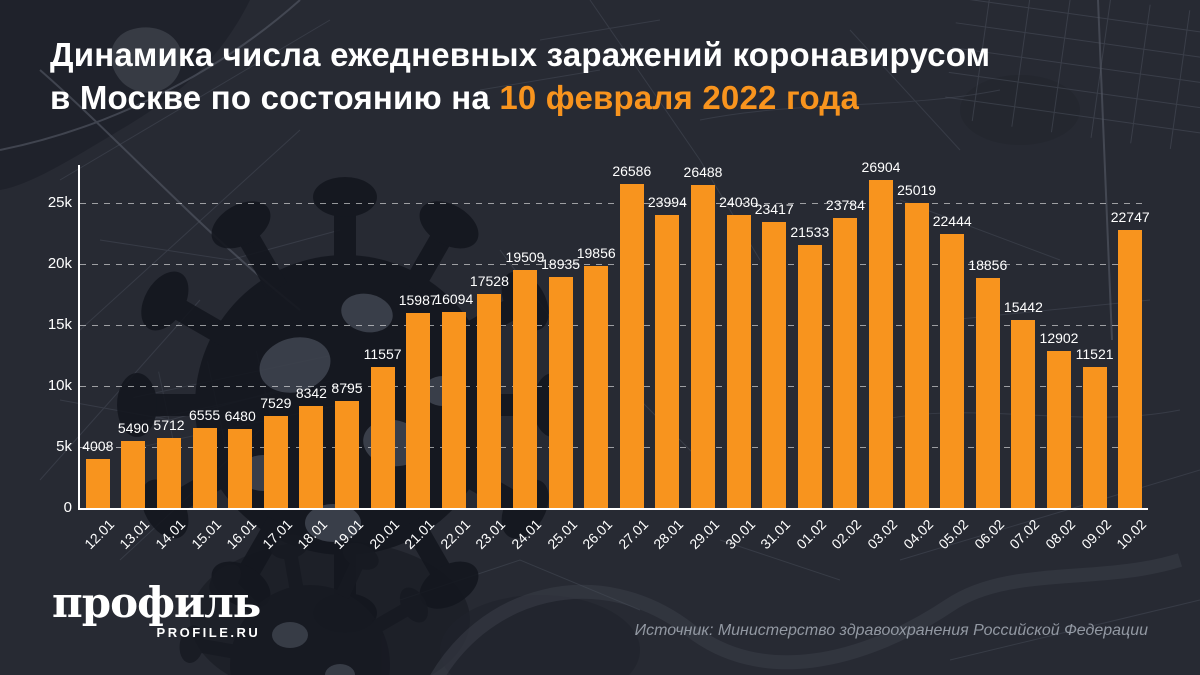 The width and height of the screenshot is (1200, 675). Describe the element at coordinates (382, 354) in the screenshot. I see `bar-value-label: 11557` at that location.